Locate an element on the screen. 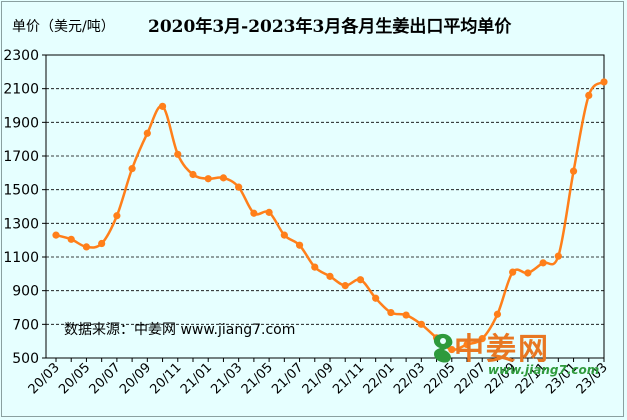 This screenshot has width=627, height=420. x-tick-label: 20/11 is located at coordinates (166, 378).